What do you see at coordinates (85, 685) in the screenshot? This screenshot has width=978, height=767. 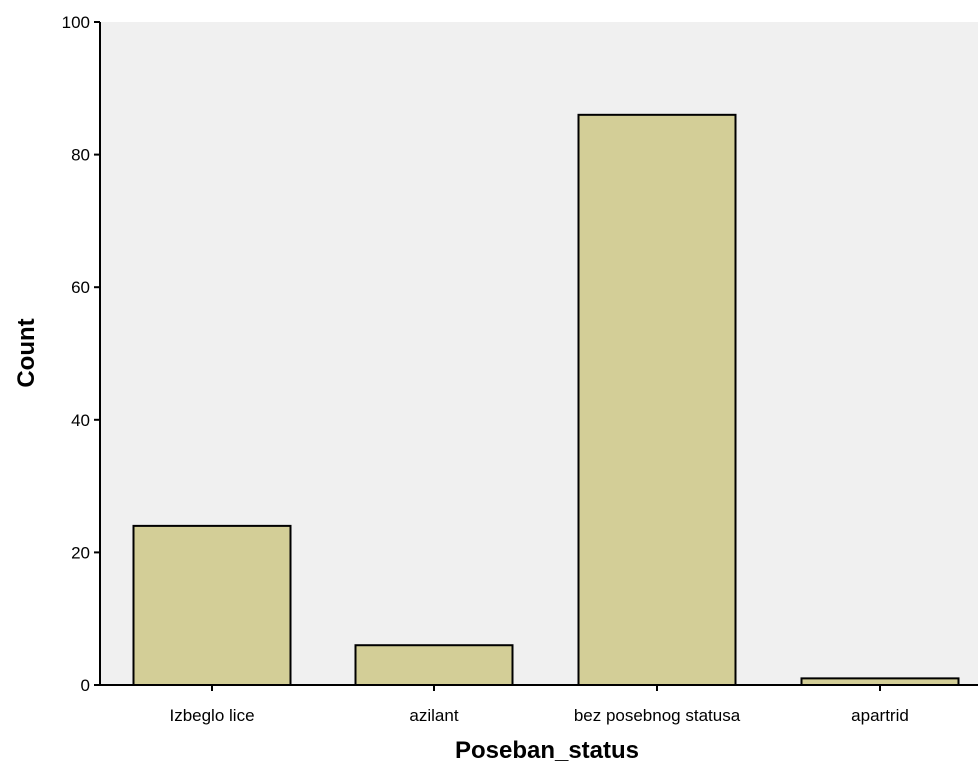 I see `y-tick-label: 0` at bounding box center [85, 685].